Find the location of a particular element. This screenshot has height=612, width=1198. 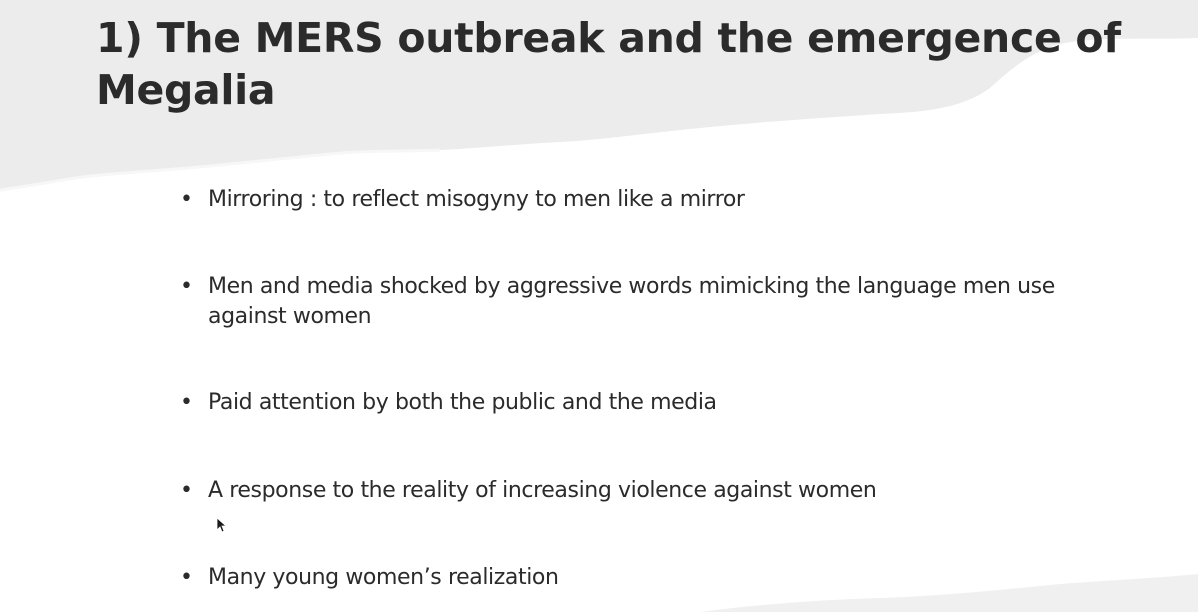

mouse-pointer-icon is located at coordinates (222, 525).